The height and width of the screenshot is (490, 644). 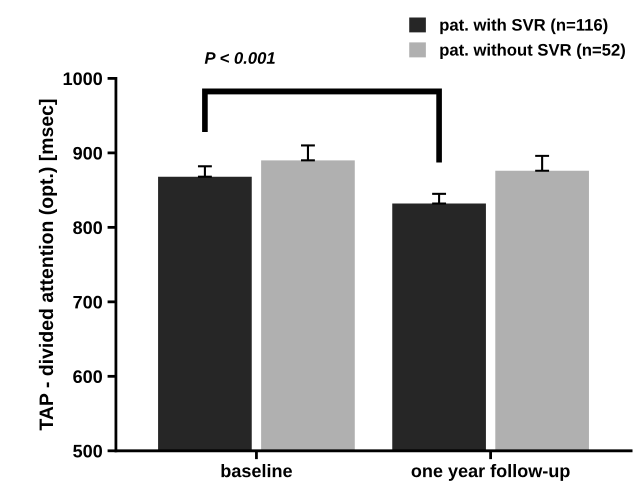 I want to click on y-tick-label: 600, so click(x=87, y=377).